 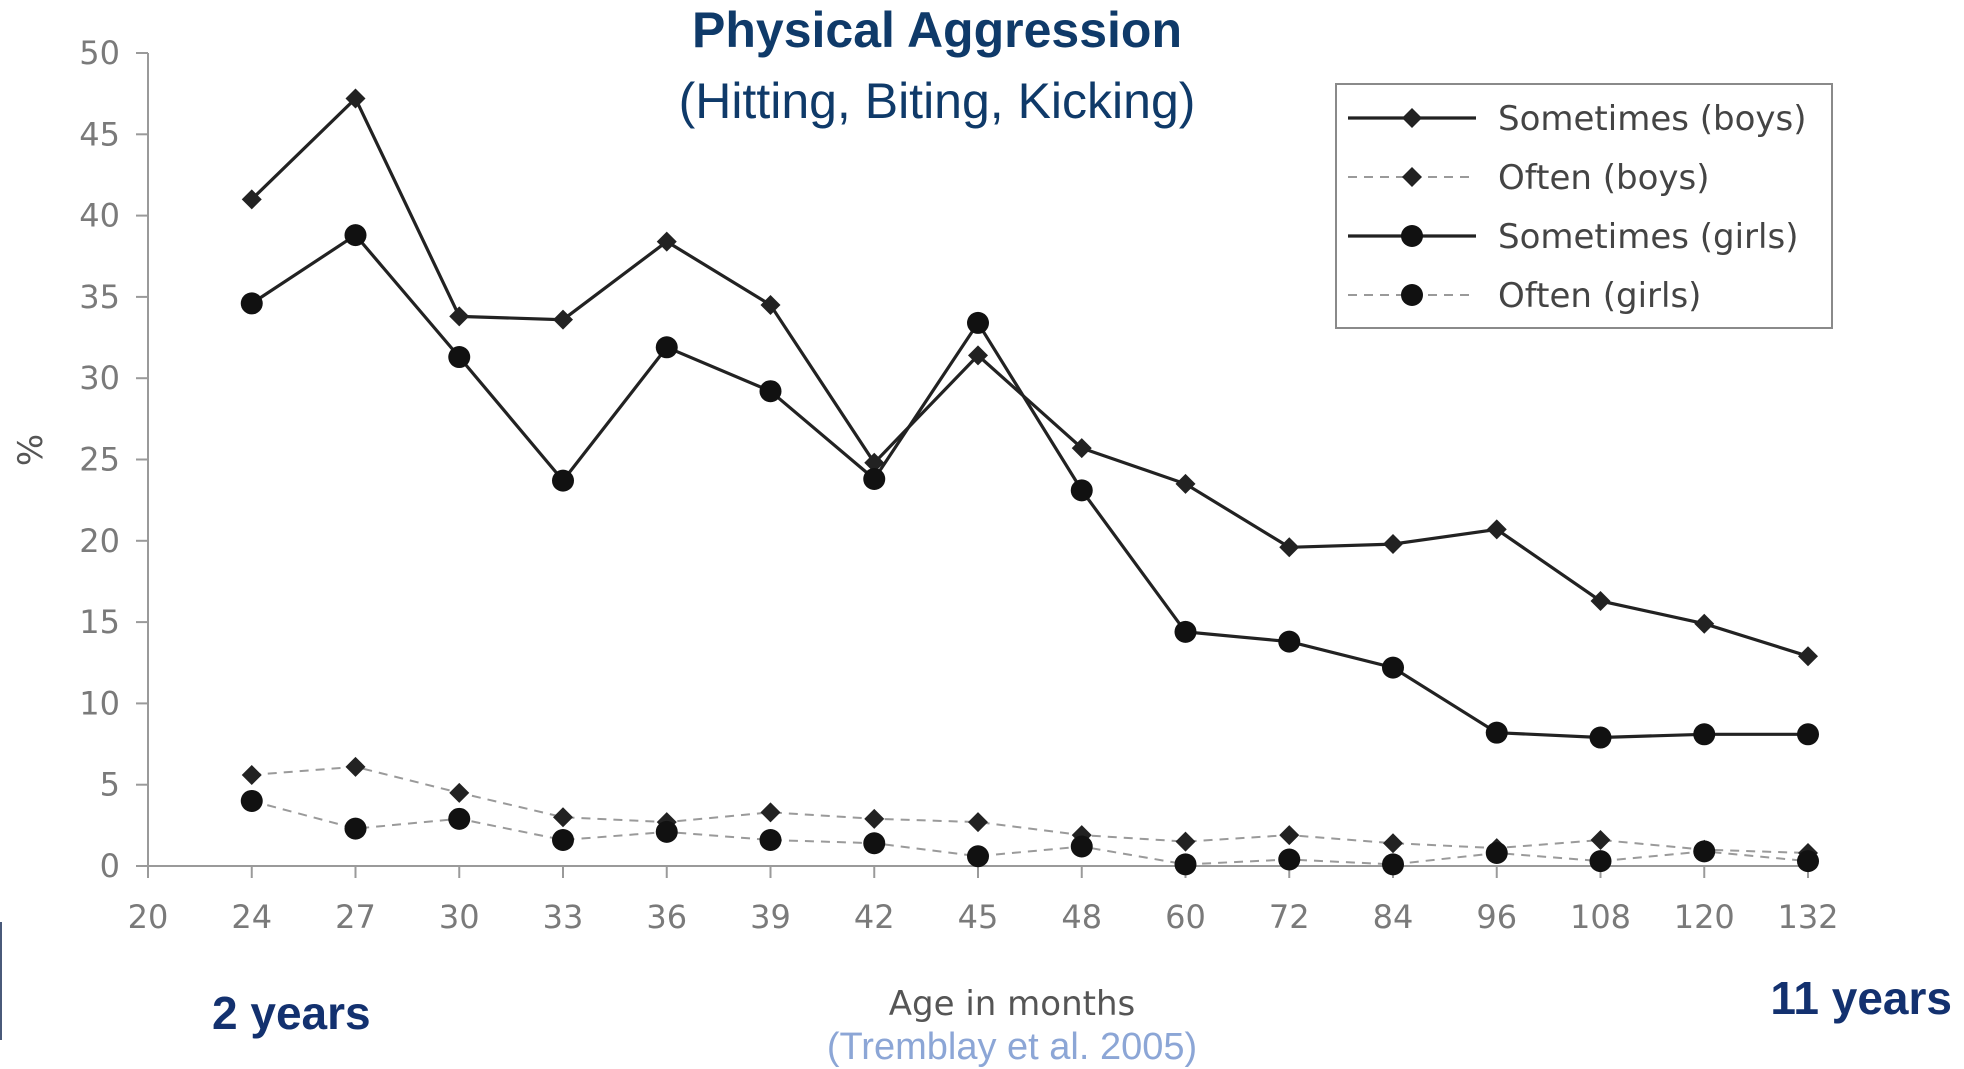 I want to click on y-tick-label: 45, so click(x=99, y=134).